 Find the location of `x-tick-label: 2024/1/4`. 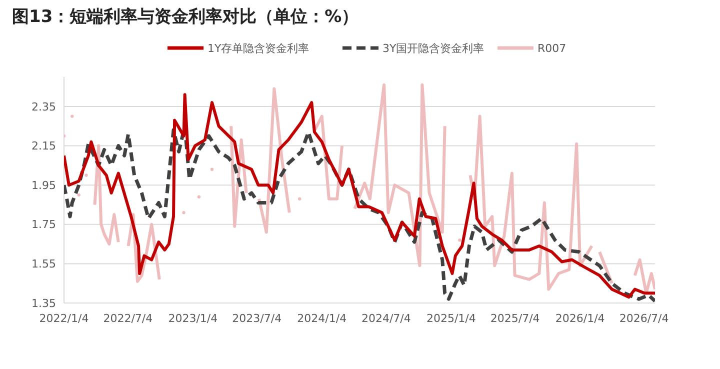

x-tick-label: 2024/1/4 is located at coordinates (322, 318).